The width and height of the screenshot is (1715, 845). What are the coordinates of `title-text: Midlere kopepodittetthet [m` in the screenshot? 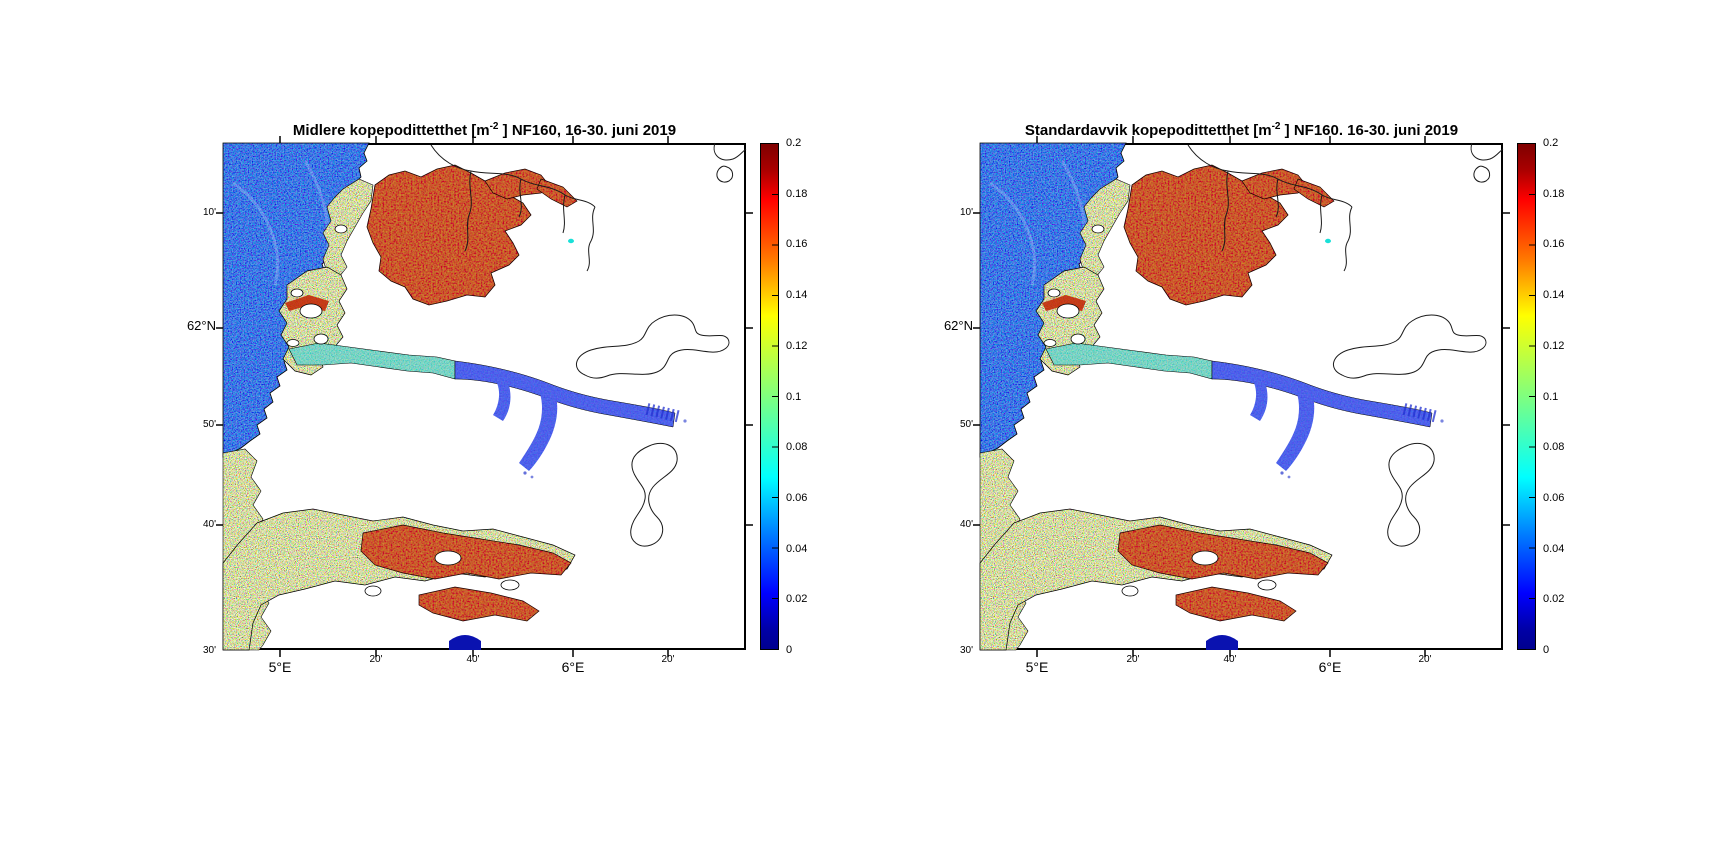 It's located at (391, 130).